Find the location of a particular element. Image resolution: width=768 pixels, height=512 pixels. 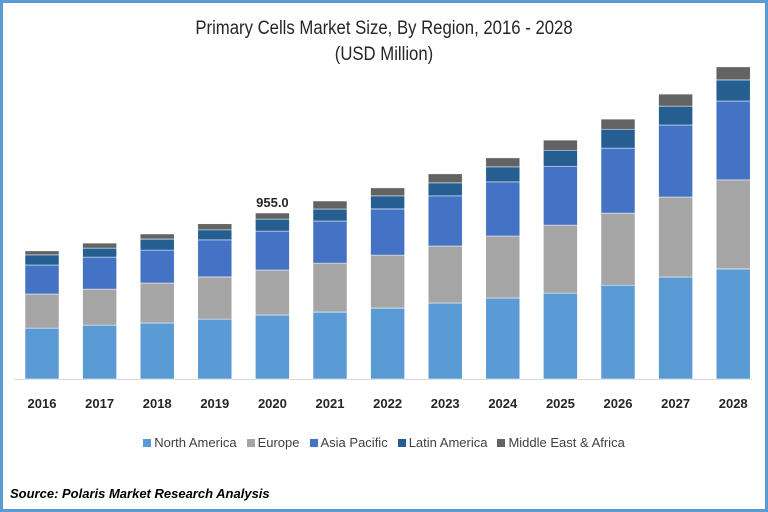

bar-segment-north-america-2018 is located at coordinates (157, 351).